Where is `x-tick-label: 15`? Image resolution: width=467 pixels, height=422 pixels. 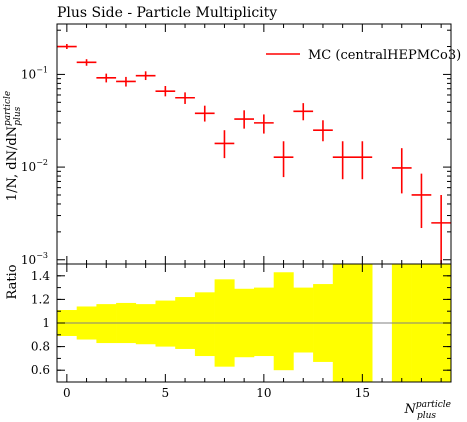
x-tick-label: 15 is located at coordinates (362, 393).